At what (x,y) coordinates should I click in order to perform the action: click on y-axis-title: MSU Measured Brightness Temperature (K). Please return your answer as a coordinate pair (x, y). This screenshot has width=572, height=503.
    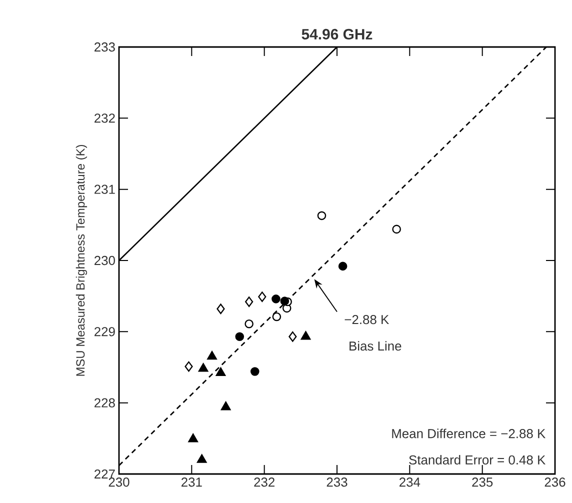
    Looking at the image, I should click on (82, 260).